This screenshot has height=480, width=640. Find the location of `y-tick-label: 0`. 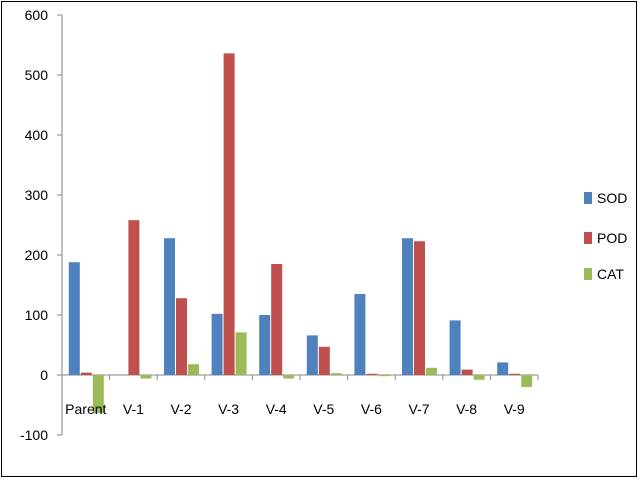

y-tick-label: 0 is located at coordinates (44, 375).